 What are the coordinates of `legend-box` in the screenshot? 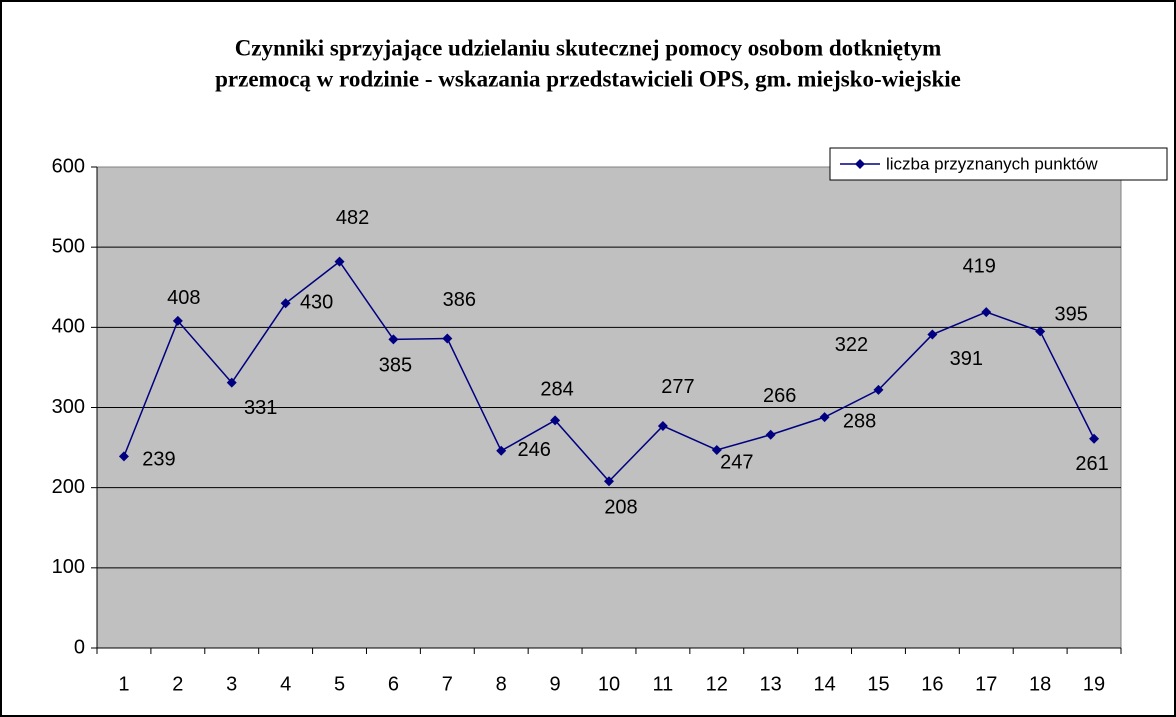 It's located at (998, 164).